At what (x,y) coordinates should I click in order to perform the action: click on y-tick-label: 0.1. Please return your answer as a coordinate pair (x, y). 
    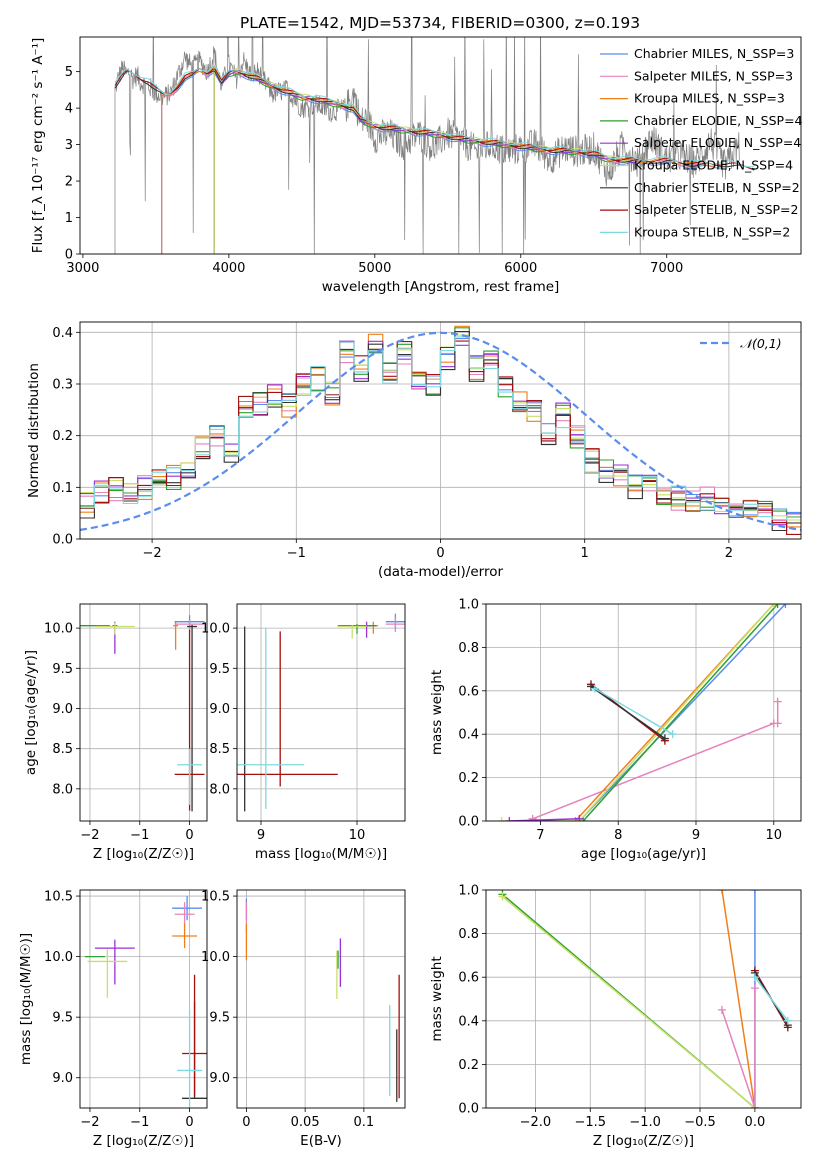
    Looking at the image, I should click on (62, 488).